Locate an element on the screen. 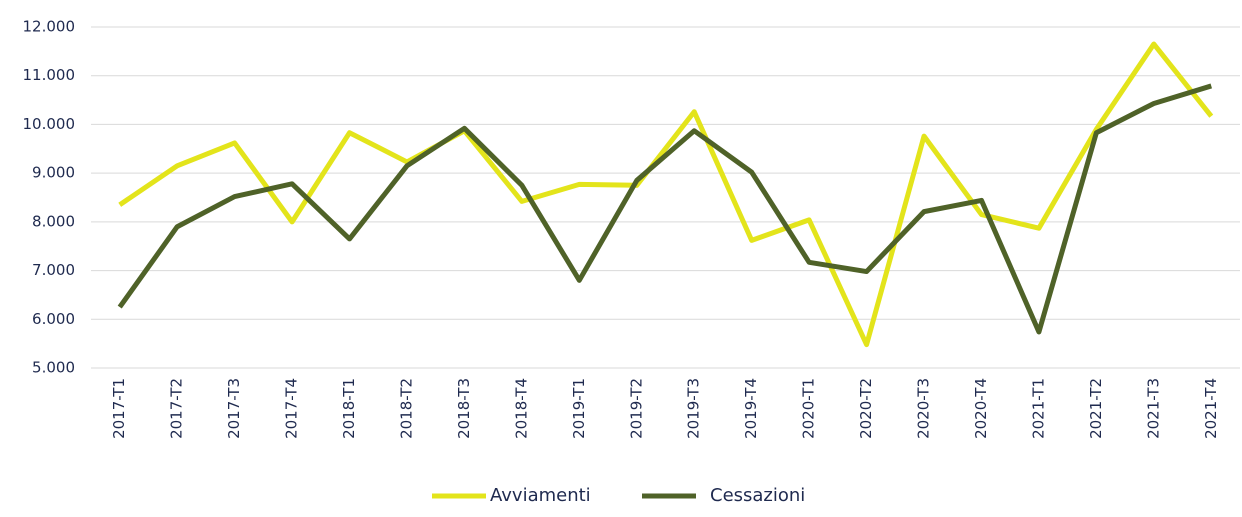 The width and height of the screenshot is (1242, 517). x-tick-label: 2018-T3 is located at coordinates (464, 408).